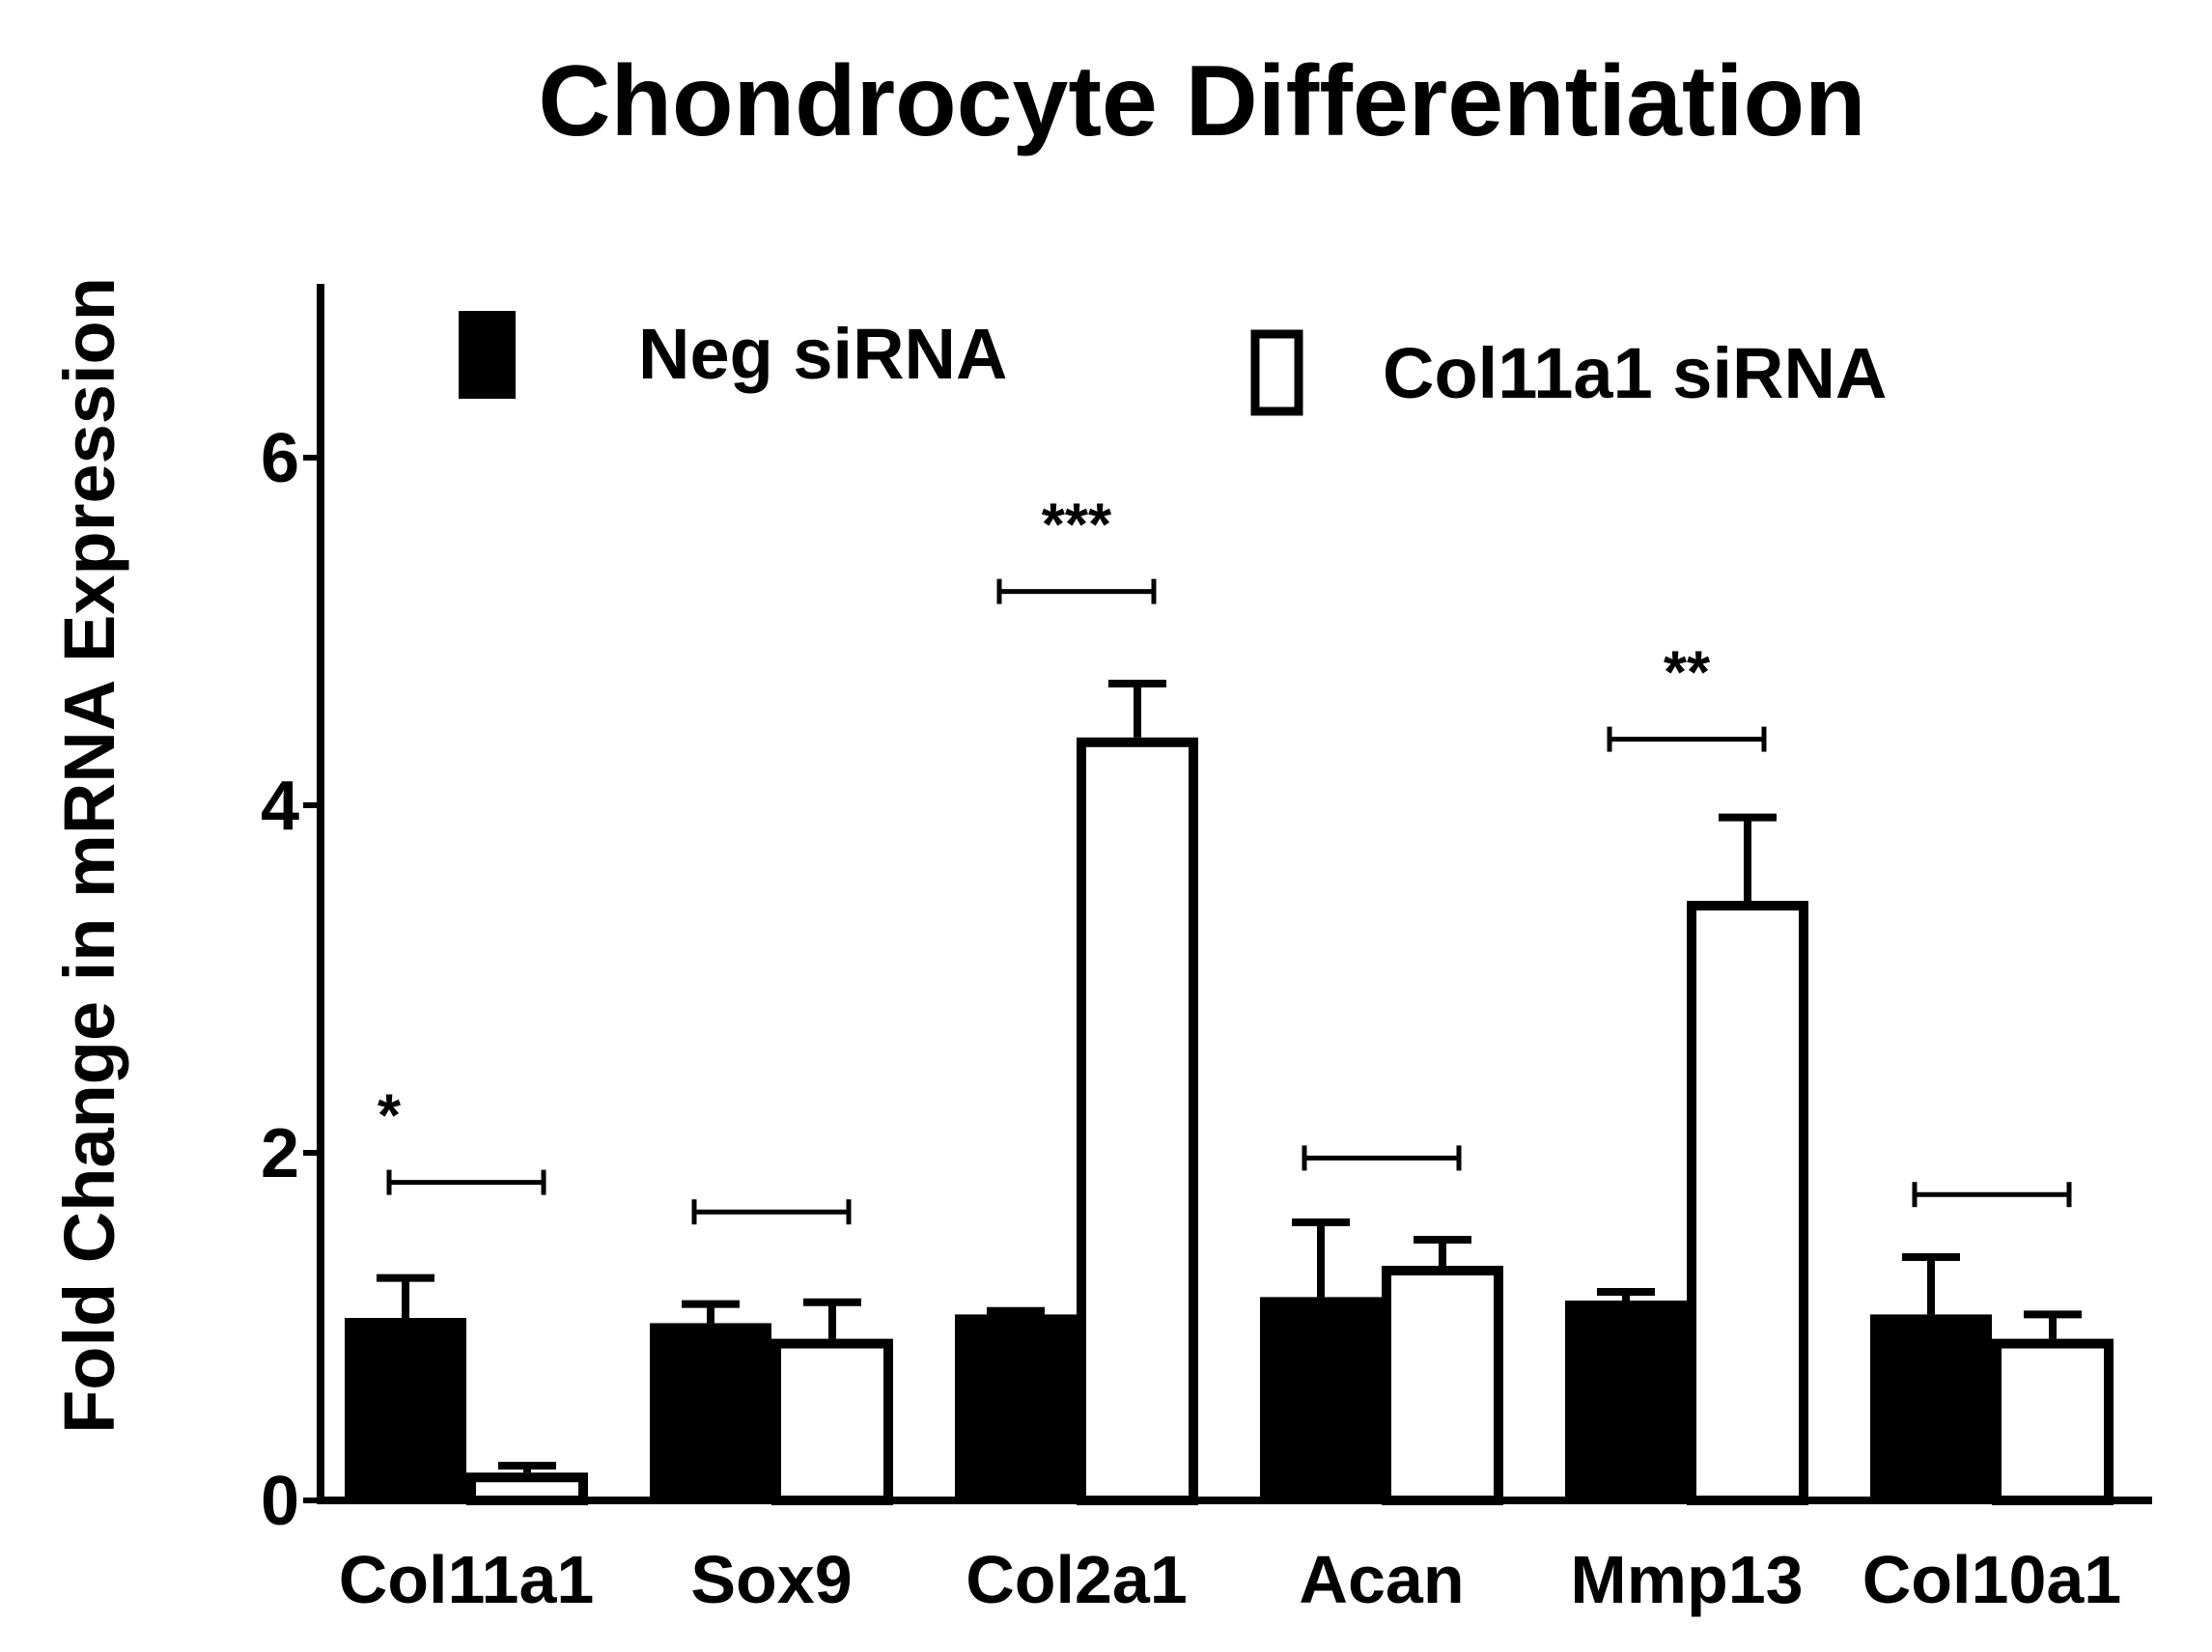 This screenshot has height=1652, width=2212. I want to click on x-tick-label: Col2a1, so click(1077, 1580).